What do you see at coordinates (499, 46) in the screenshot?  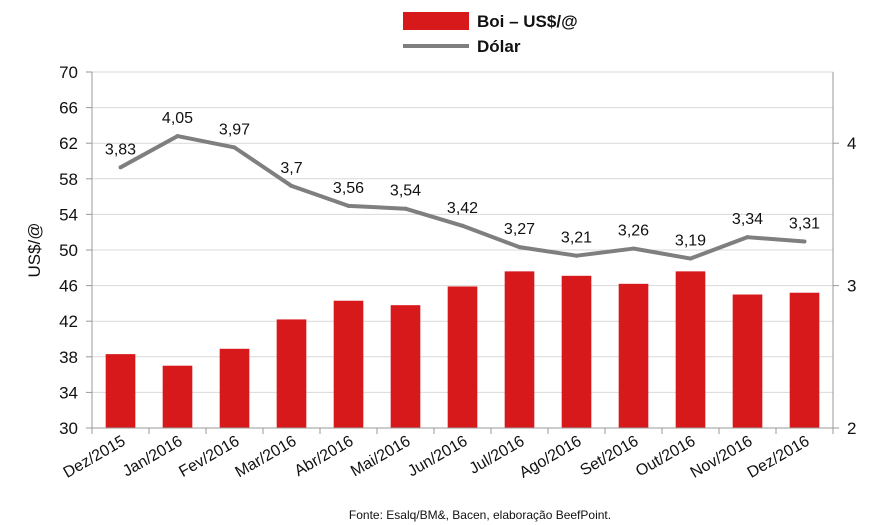 I see `legend-label-line: Dólar` at bounding box center [499, 46].